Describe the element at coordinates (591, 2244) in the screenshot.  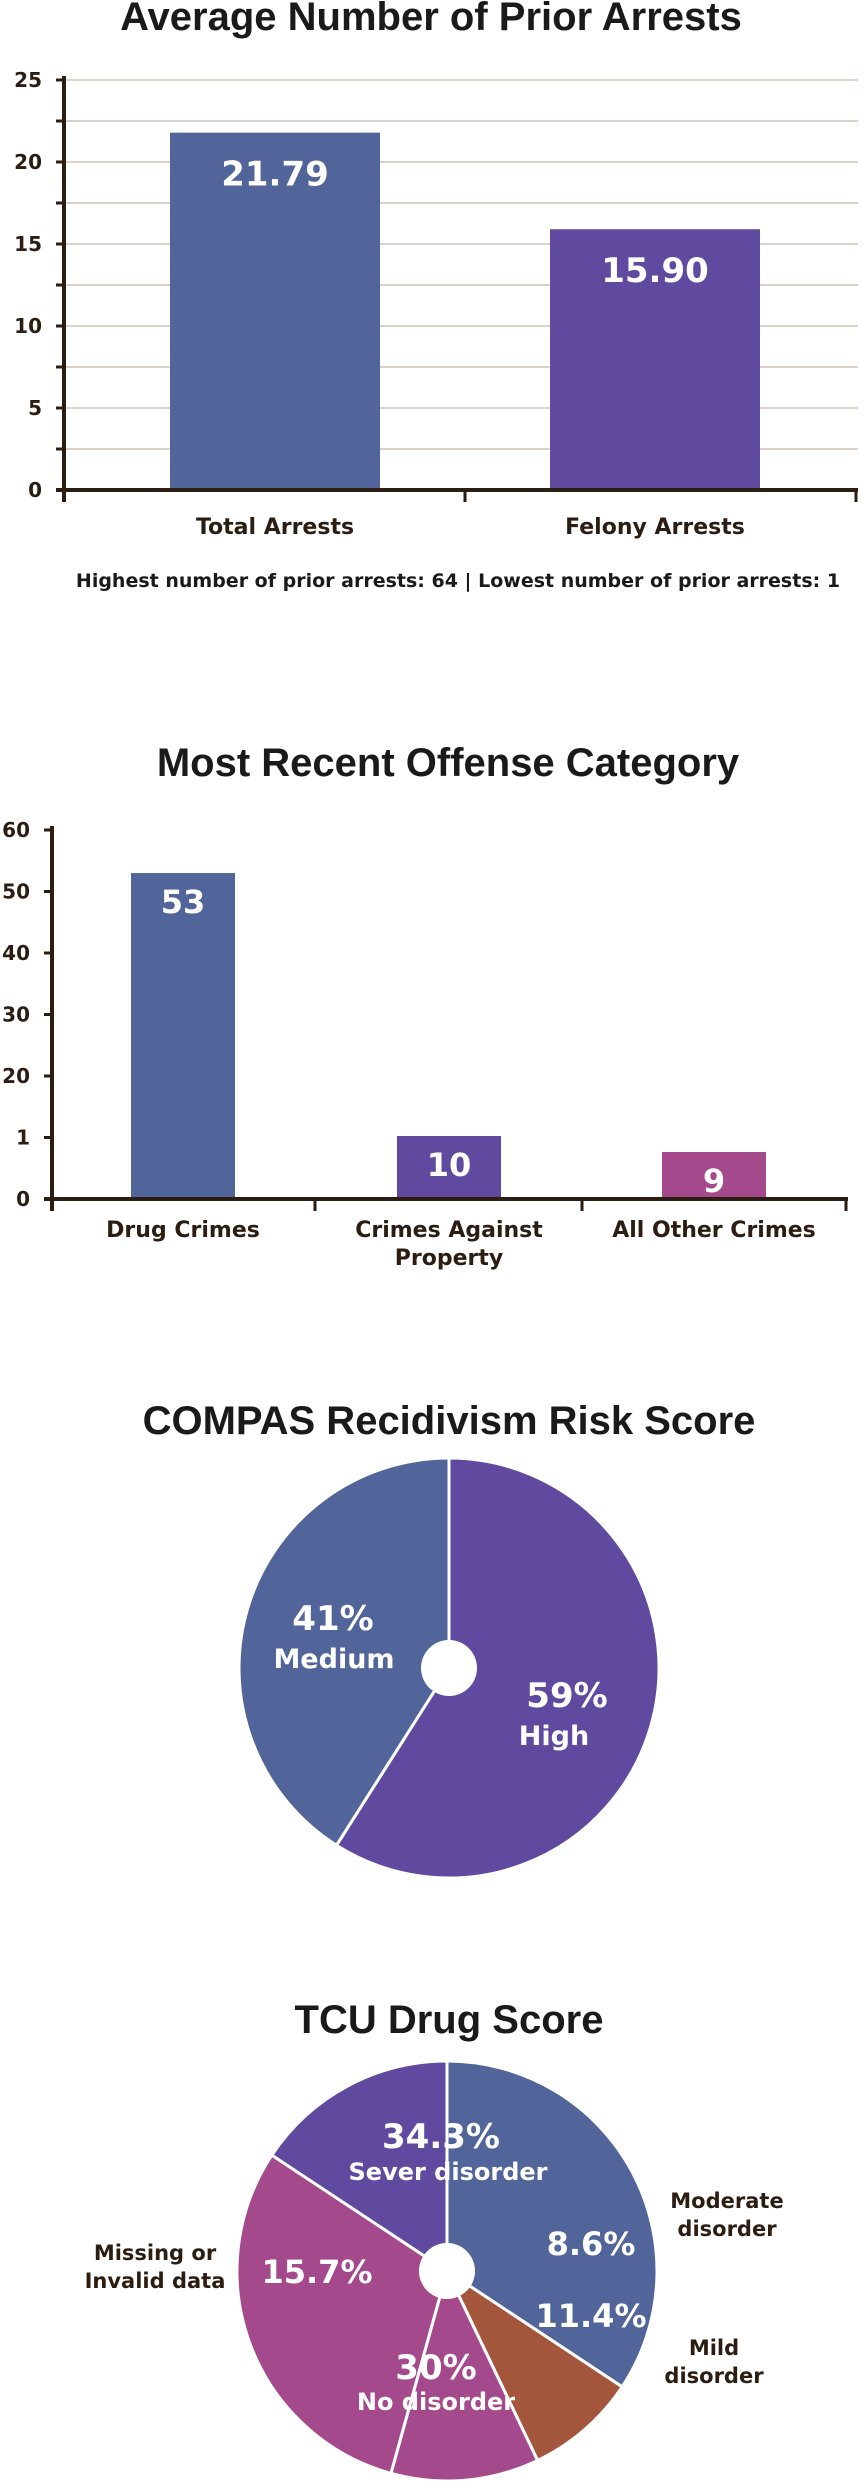
I see `slice-percent: 8.6%` at that location.